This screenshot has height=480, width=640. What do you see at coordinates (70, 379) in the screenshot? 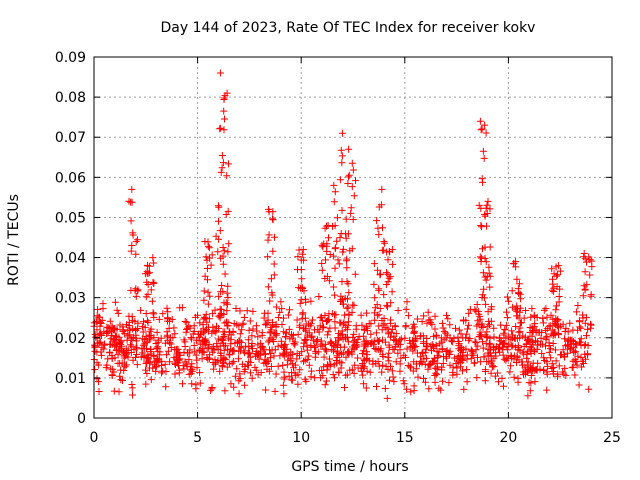
I see `y-tick-label: 0.01` at bounding box center [70, 379].